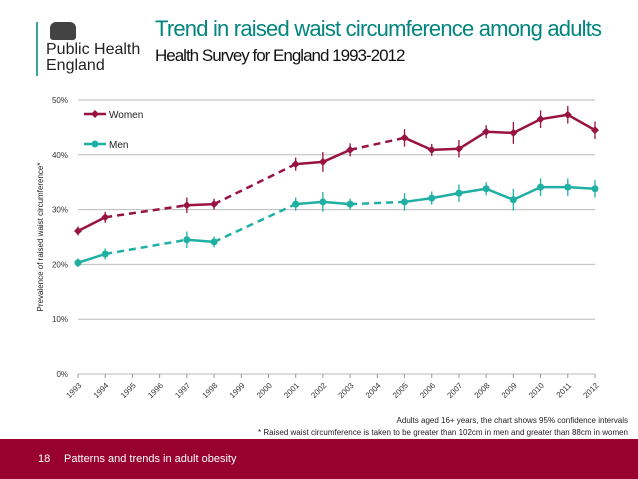  Describe the element at coordinates (509, 390) in the screenshot. I see `x-tick-label: 2009` at that location.